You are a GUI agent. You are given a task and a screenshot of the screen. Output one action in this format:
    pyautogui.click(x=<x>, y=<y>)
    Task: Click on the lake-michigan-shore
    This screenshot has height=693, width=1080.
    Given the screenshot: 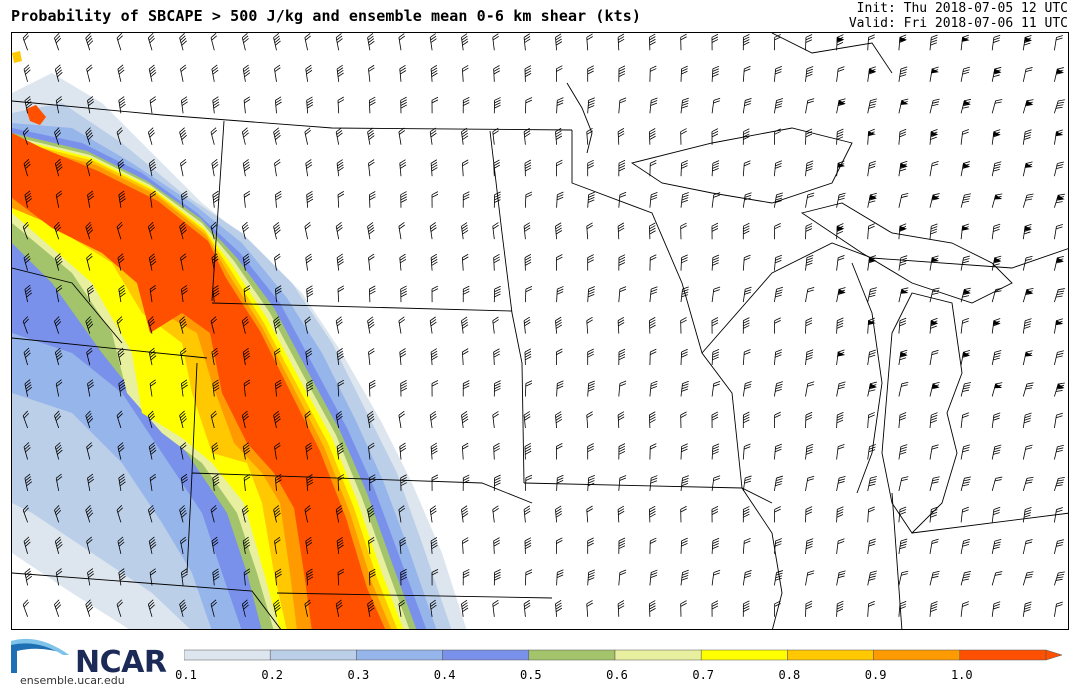 What is the action you would take?
    pyautogui.click(x=867, y=378)
    